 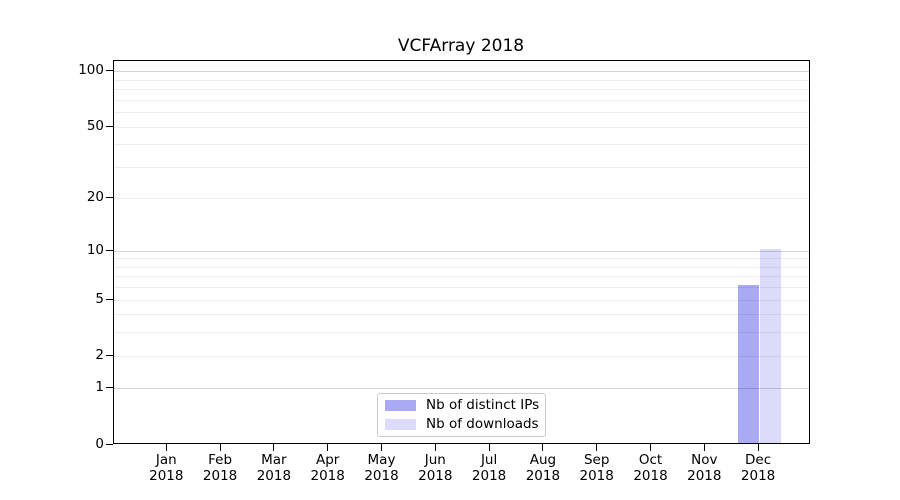 I want to click on month-name: Aug, so click(x=543, y=459).